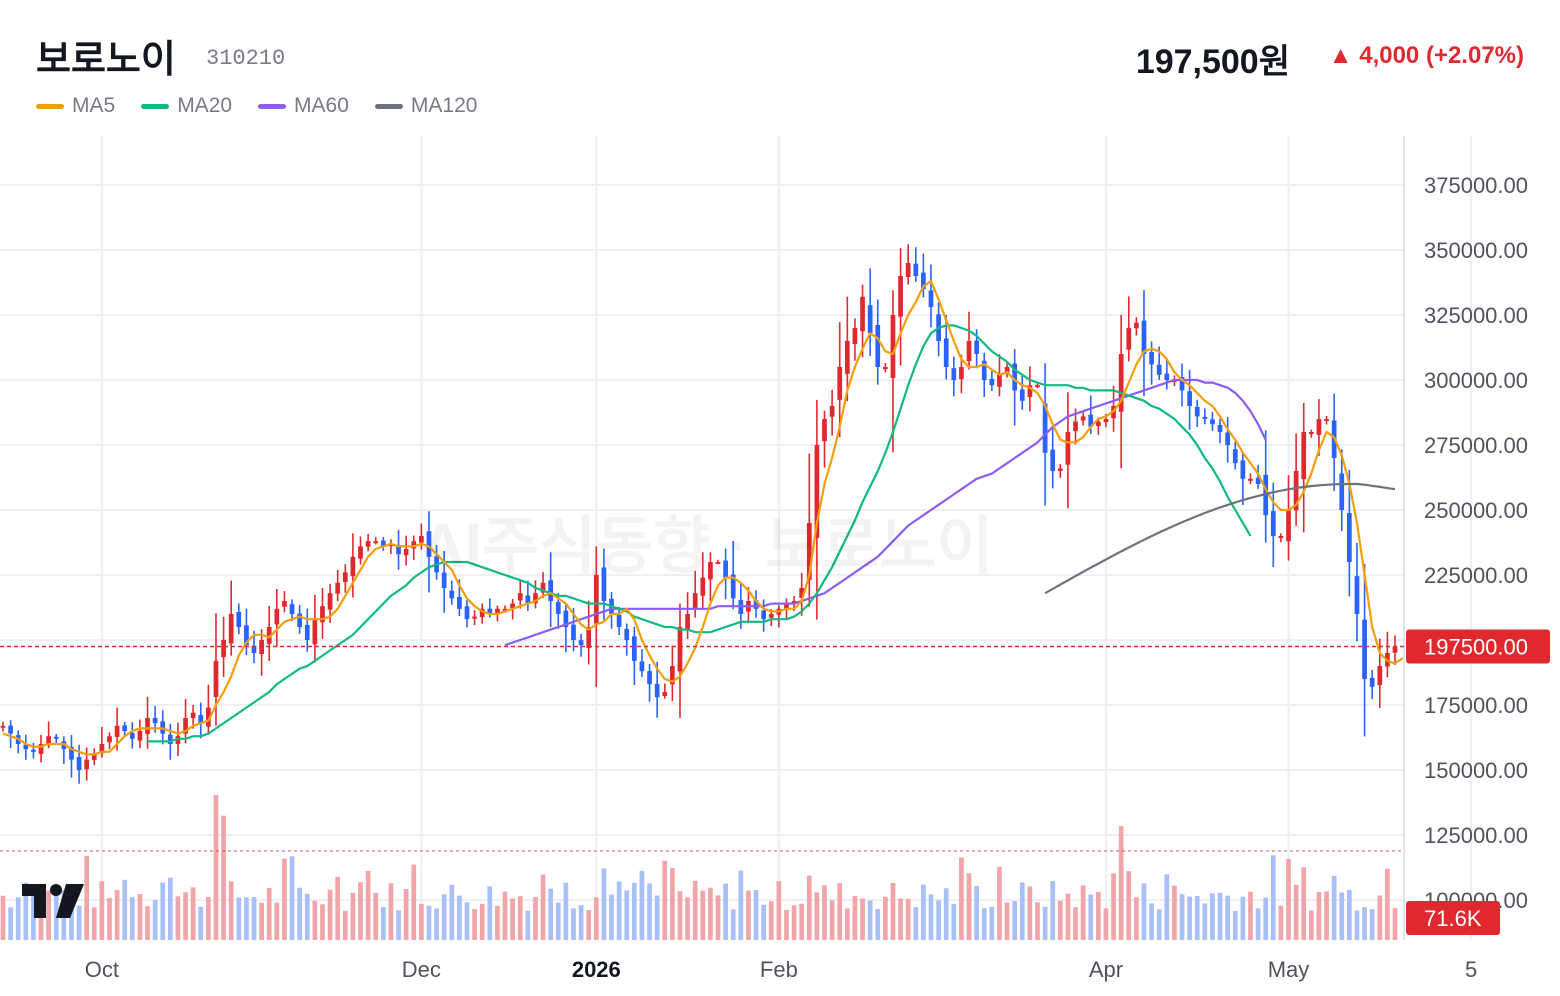 Image resolution: width=1560 pixels, height=996 pixels. Describe the element at coordinates (781, 969) in the screenshot. I see `time-axis: Oct Dec 2026 Feb Apr May 5` at that location.